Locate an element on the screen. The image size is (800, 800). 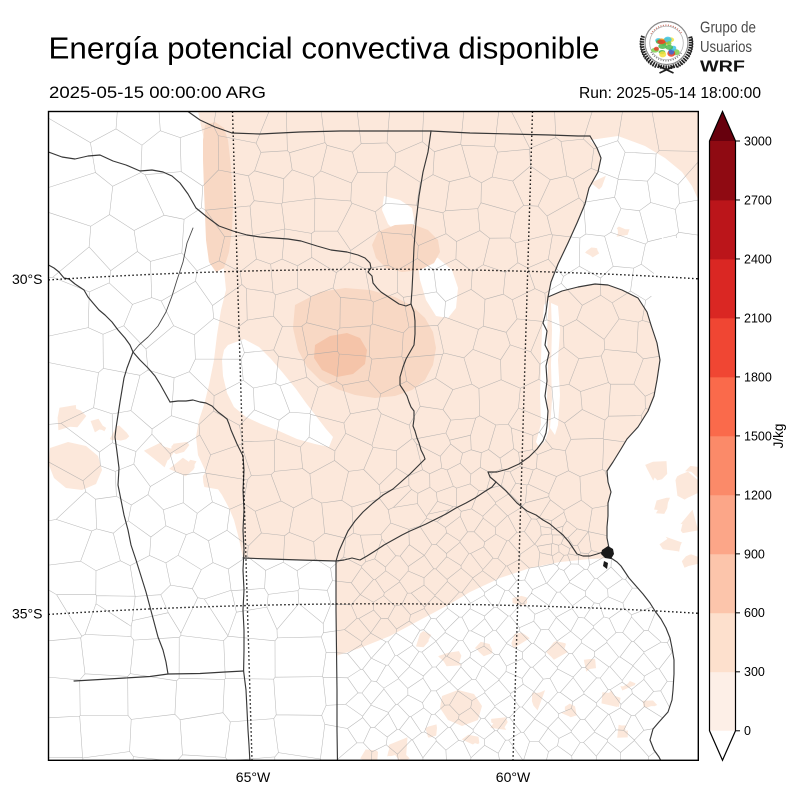
svg-text: 60°W is located at coordinates (513, 777).